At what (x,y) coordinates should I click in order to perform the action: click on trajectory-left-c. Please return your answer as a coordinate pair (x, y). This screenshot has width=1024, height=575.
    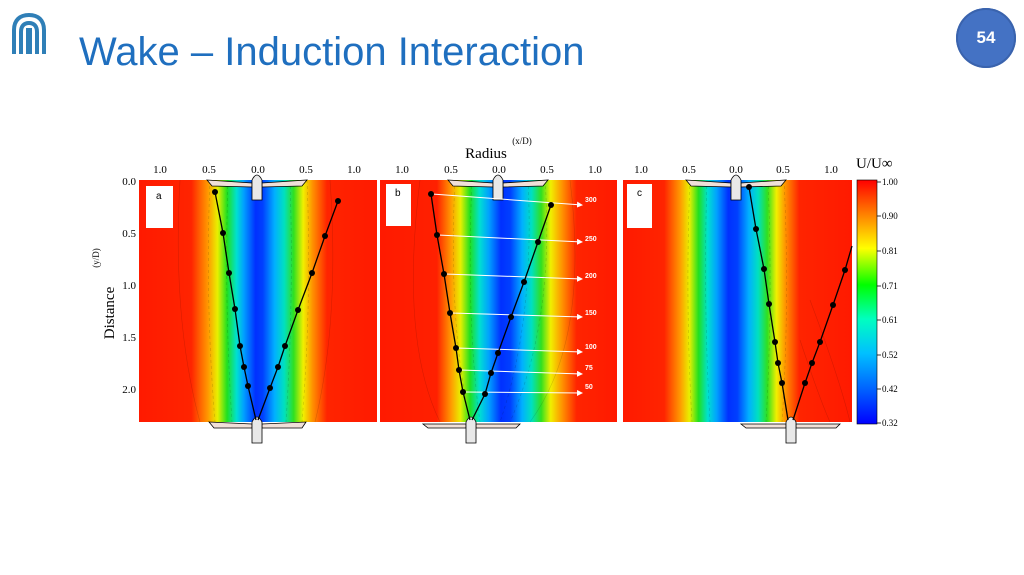
    Looking at the image, I should click on (768, 303).